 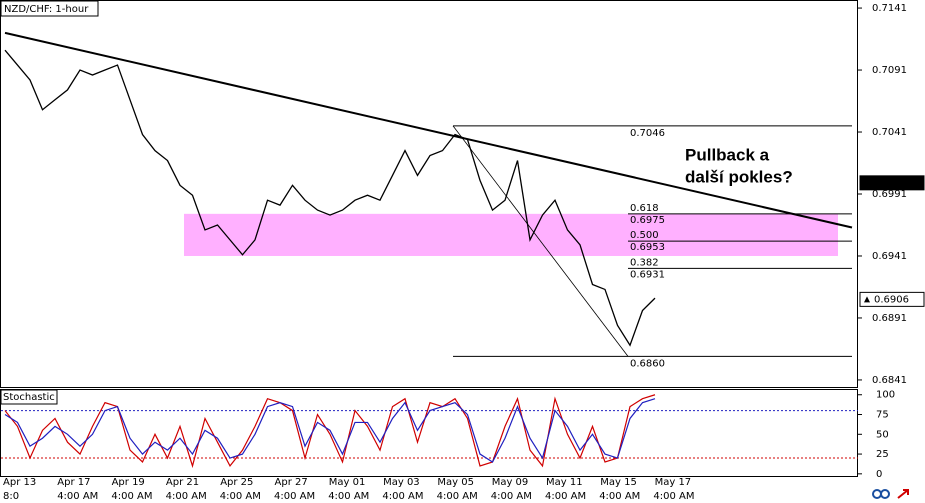 I want to click on fib-ratio: 0.618, so click(x=644, y=208).